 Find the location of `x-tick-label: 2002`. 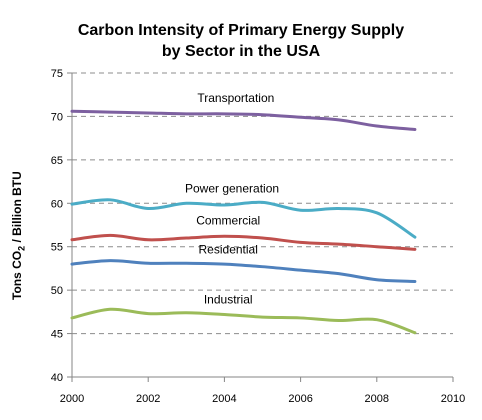

x-tick-label: 2002 is located at coordinates (148, 399).